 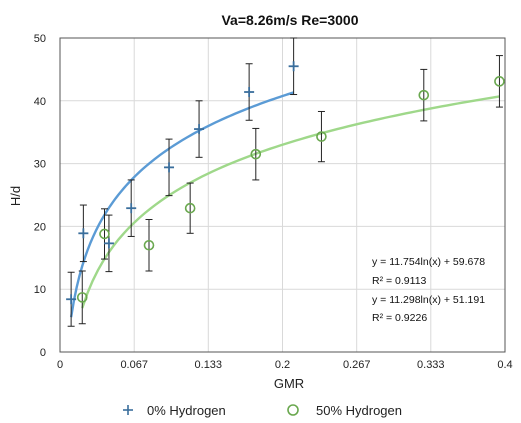 What do you see at coordinates (186, 410) in the screenshot?
I see `legend-label-0: 0% Hydrogen` at bounding box center [186, 410].